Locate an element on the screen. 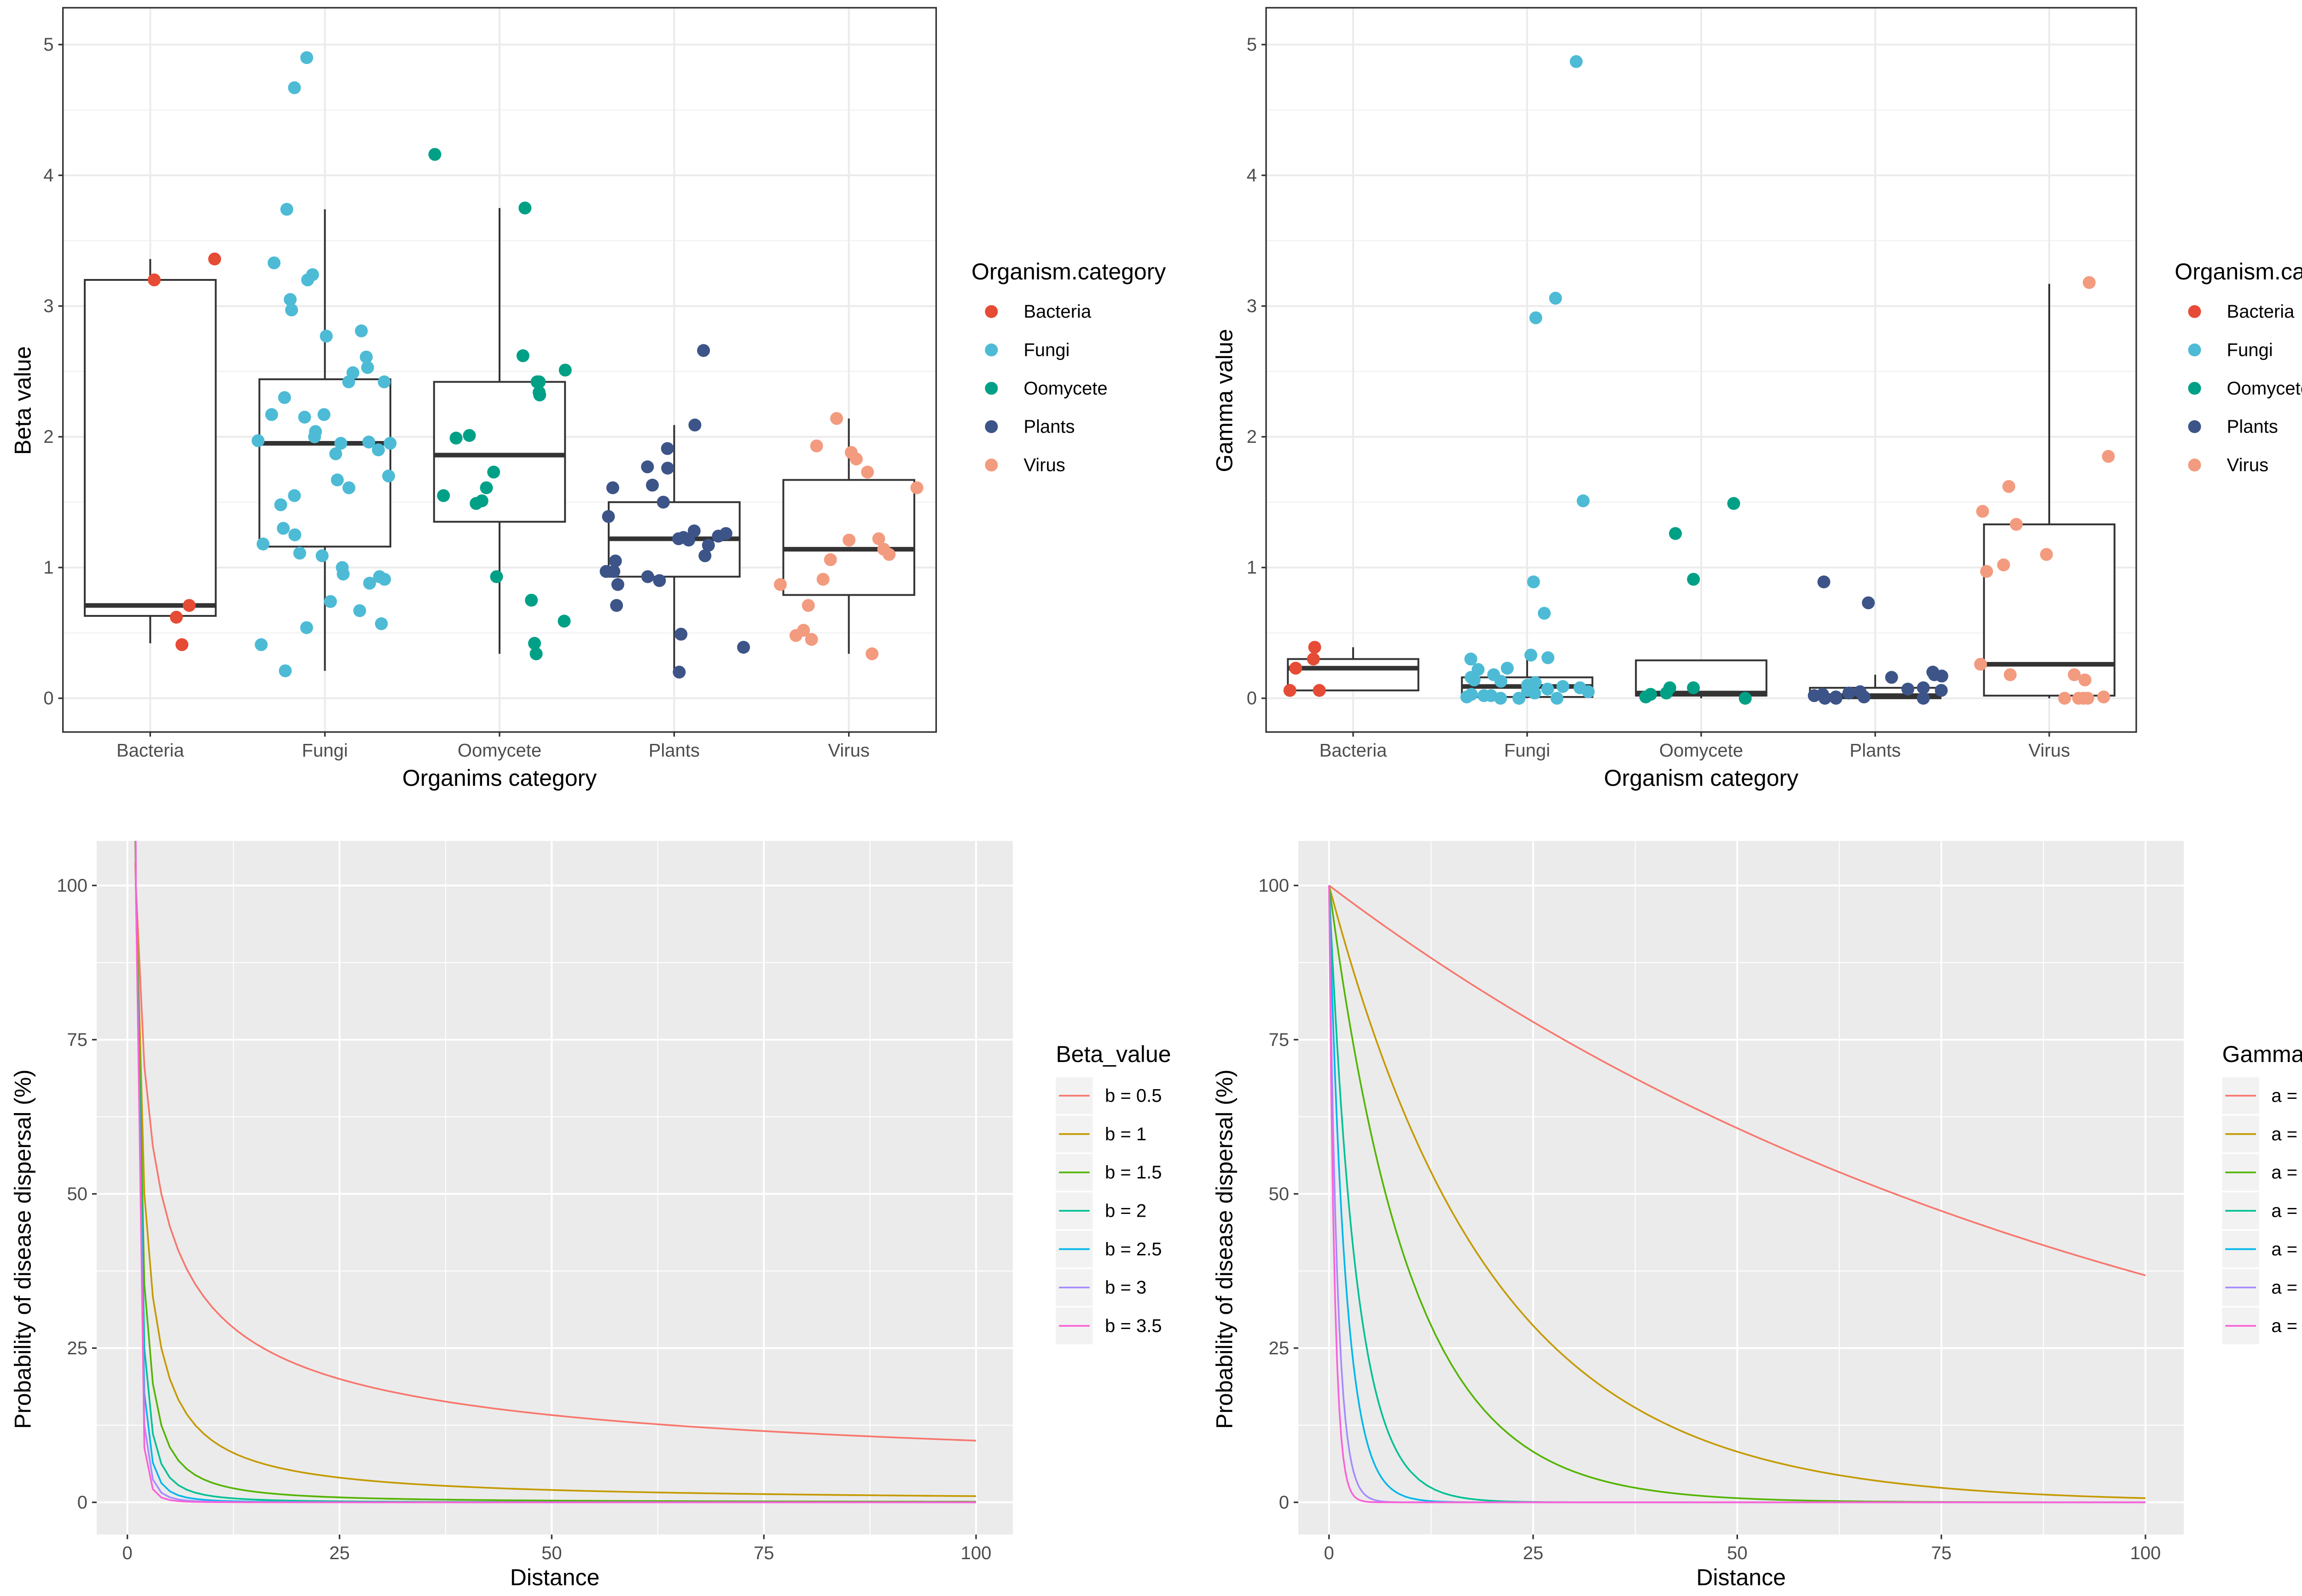 The width and height of the screenshot is (2302, 1596). y-tick-label: 25 is located at coordinates (77, 1348).